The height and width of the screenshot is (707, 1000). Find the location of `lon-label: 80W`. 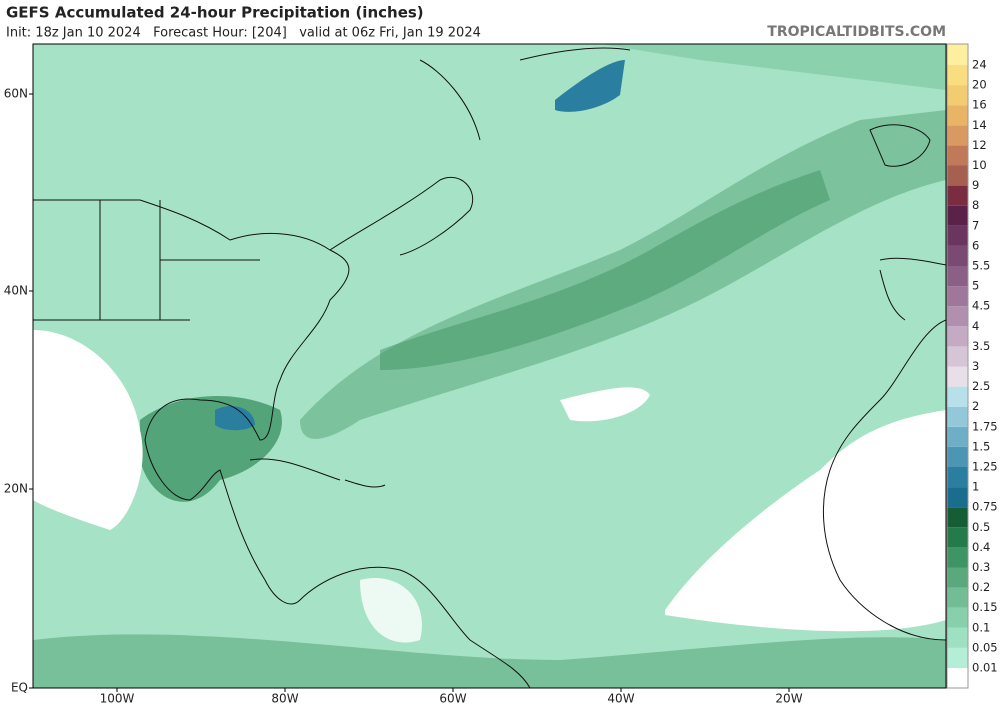

lon-label: 80W is located at coordinates (284, 699).